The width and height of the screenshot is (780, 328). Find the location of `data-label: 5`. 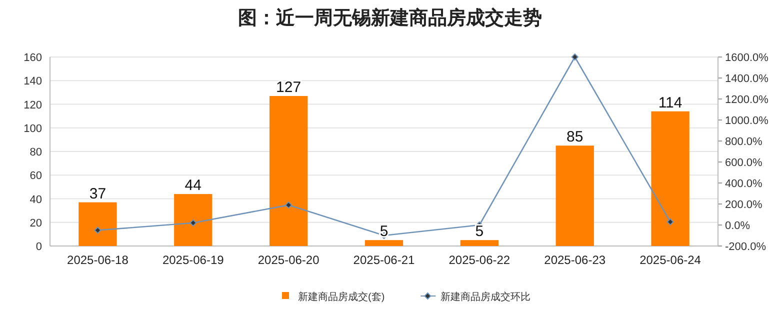

data-label: 5 is located at coordinates (479, 231).